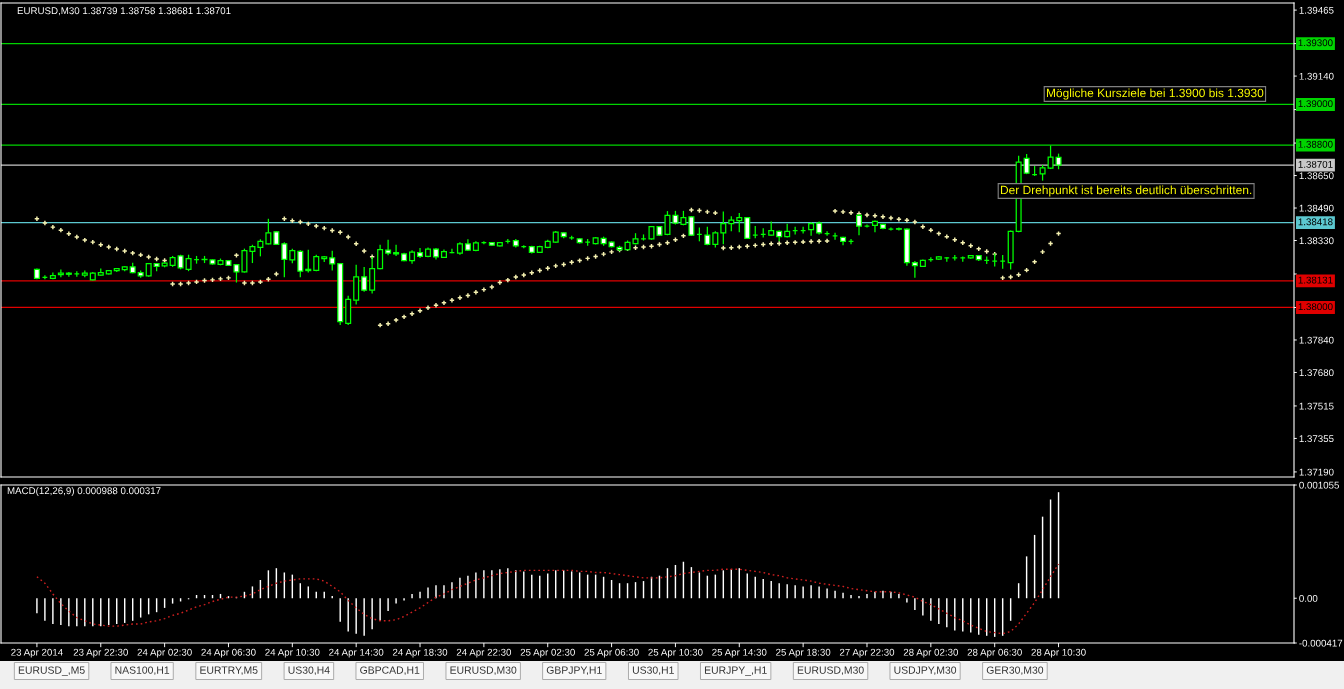 The width and height of the screenshot is (1344, 689). I want to click on y-tick-label: 1.37355, so click(1316, 439).